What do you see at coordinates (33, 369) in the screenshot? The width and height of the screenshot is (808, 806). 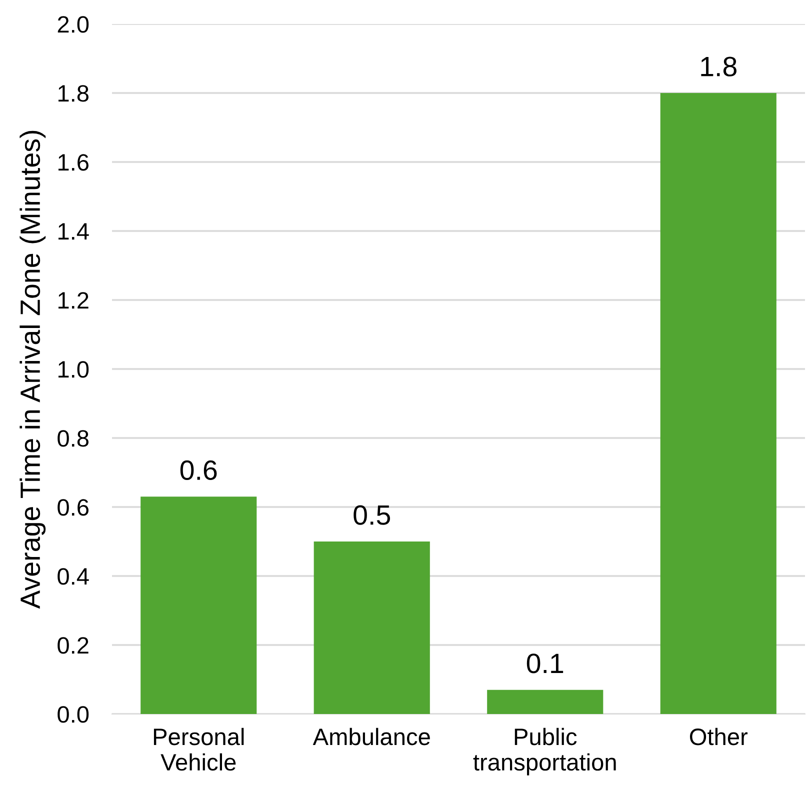 I see `y-axis-title: Average Time in Arrival Zone (Minutes)` at bounding box center [33, 369].